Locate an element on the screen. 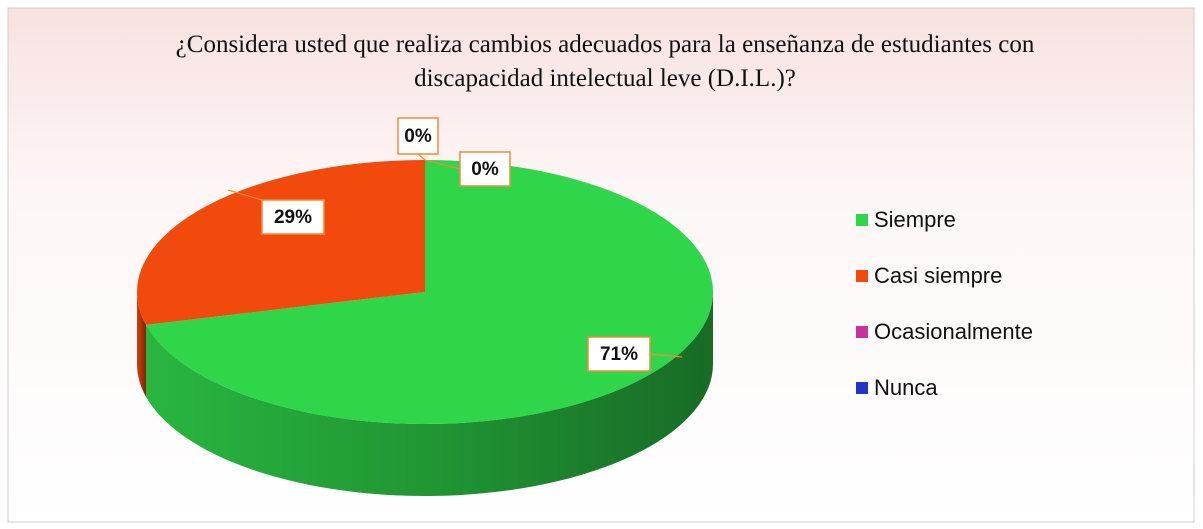 The height and width of the screenshot is (529, 1203). legend-label: Siempre is located at coordinates (915, 219).